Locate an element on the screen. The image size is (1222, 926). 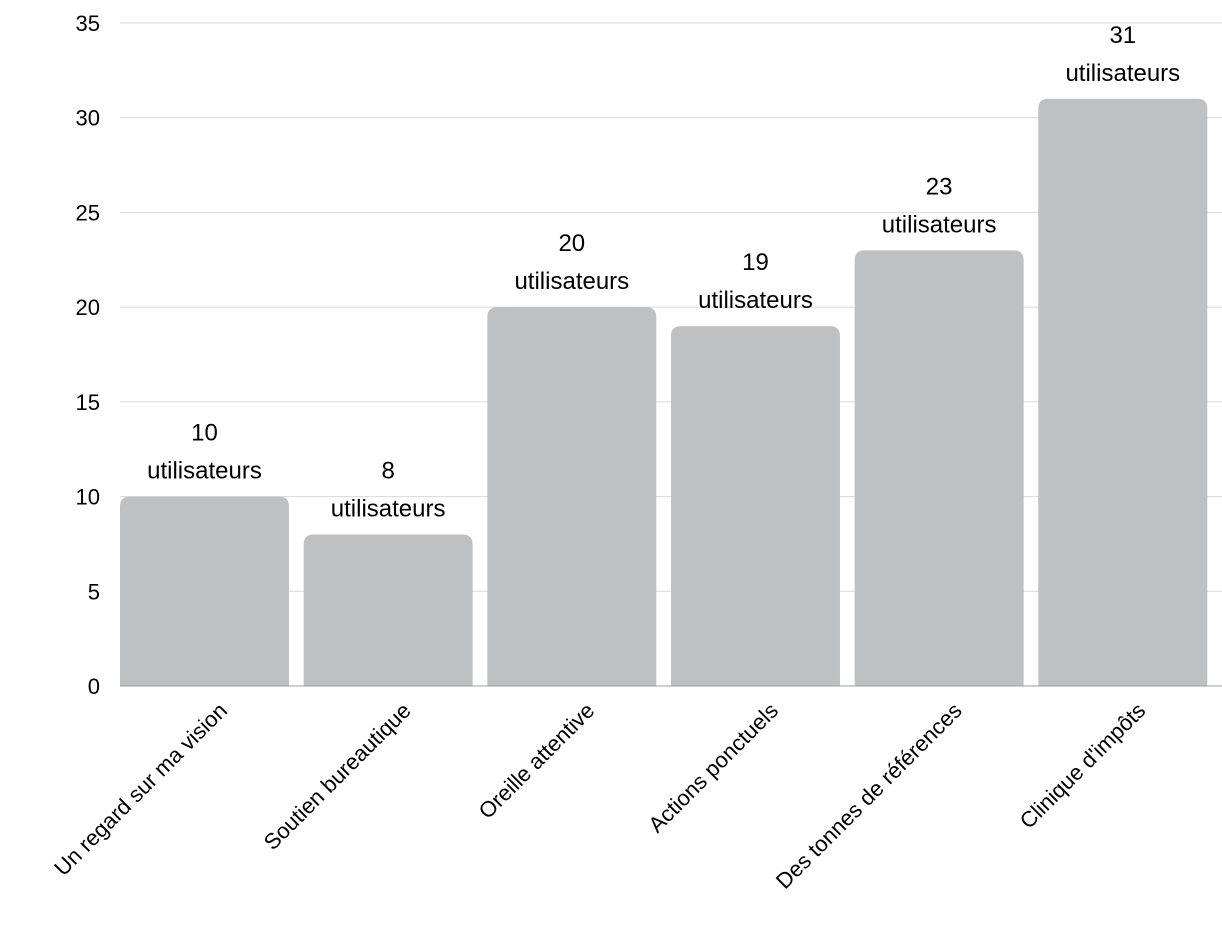
bar-data-label: 23 is located at coordinates (939, 186).